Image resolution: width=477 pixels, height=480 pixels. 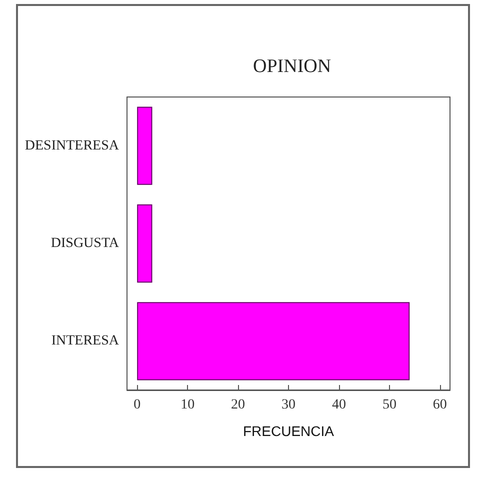 I want to click on y-tick-label: INTERESA, so click(x=85, y=341).